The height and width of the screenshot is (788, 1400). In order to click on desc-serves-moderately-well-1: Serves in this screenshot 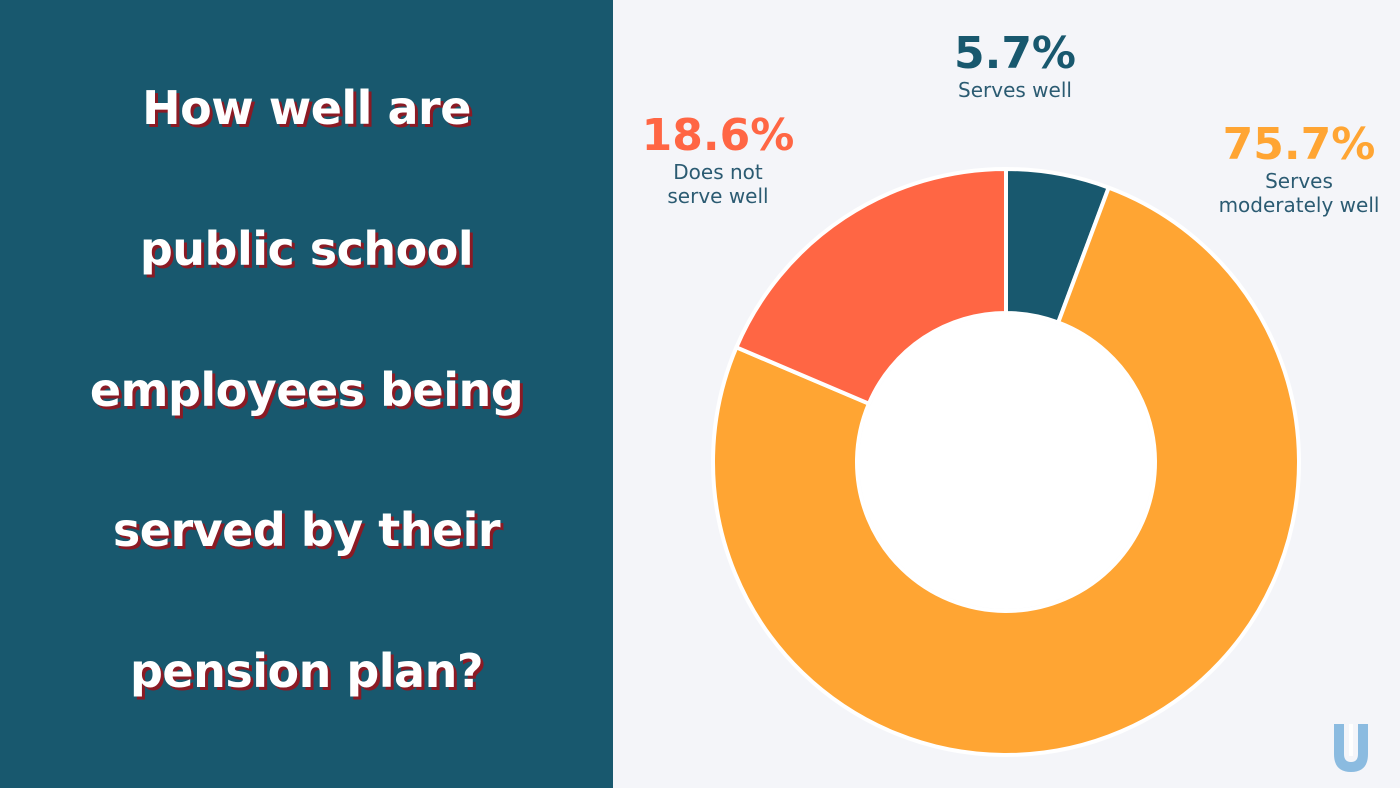, I will do `click(1299, 181)`.